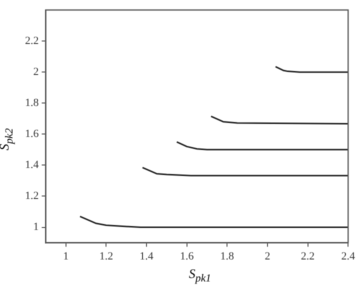 This screenshot has height=288, width=358. Describe the element at coordinates (200, 275) in the screenshot. I see `x-axis-title: S$_{pk1}$` at that location.